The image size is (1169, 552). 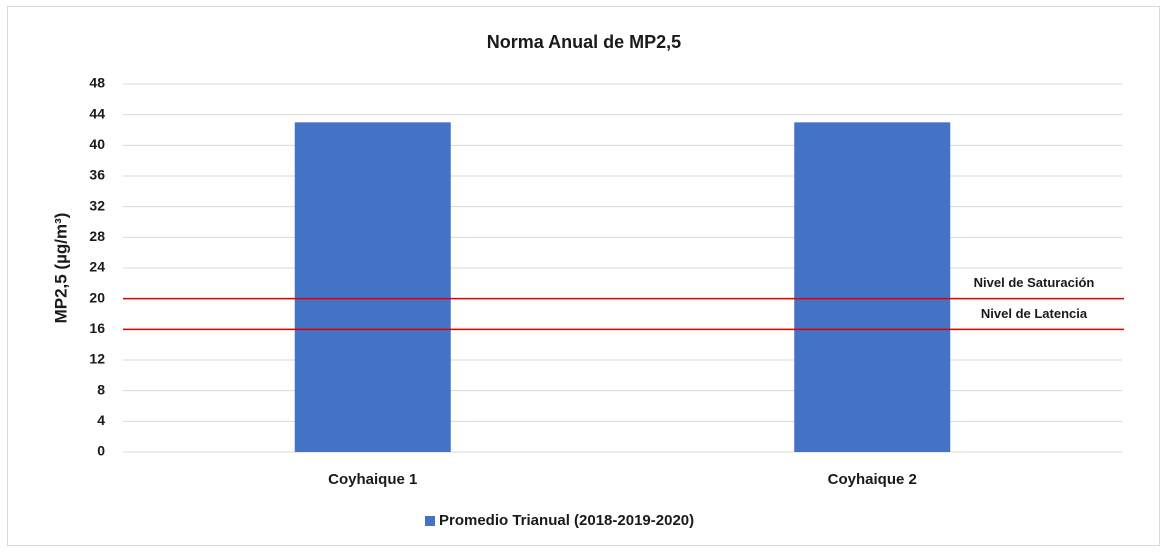 What do you see at coordinates (97, 205) in the screenshot?
I see `y-tick-label: 32` at bounding box center [97, 205].